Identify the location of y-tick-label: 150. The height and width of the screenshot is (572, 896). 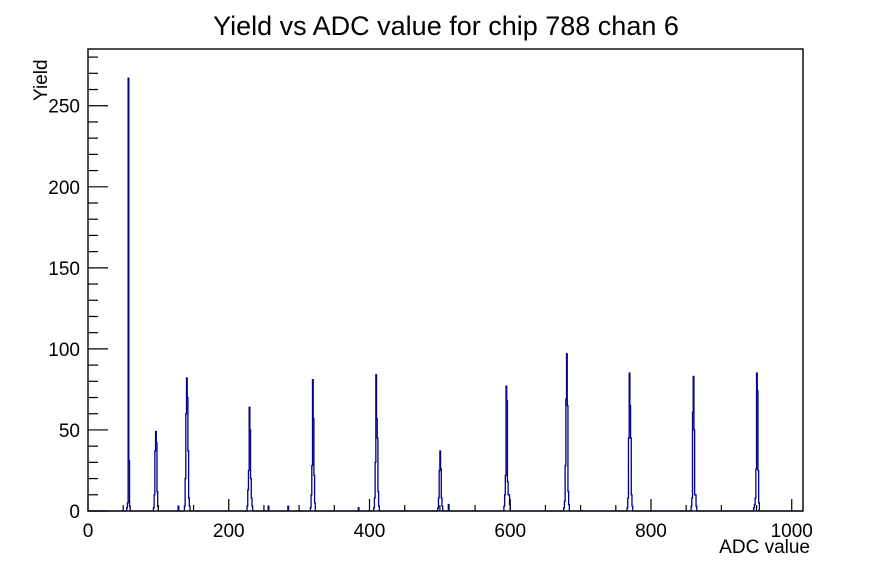
(64, 269).